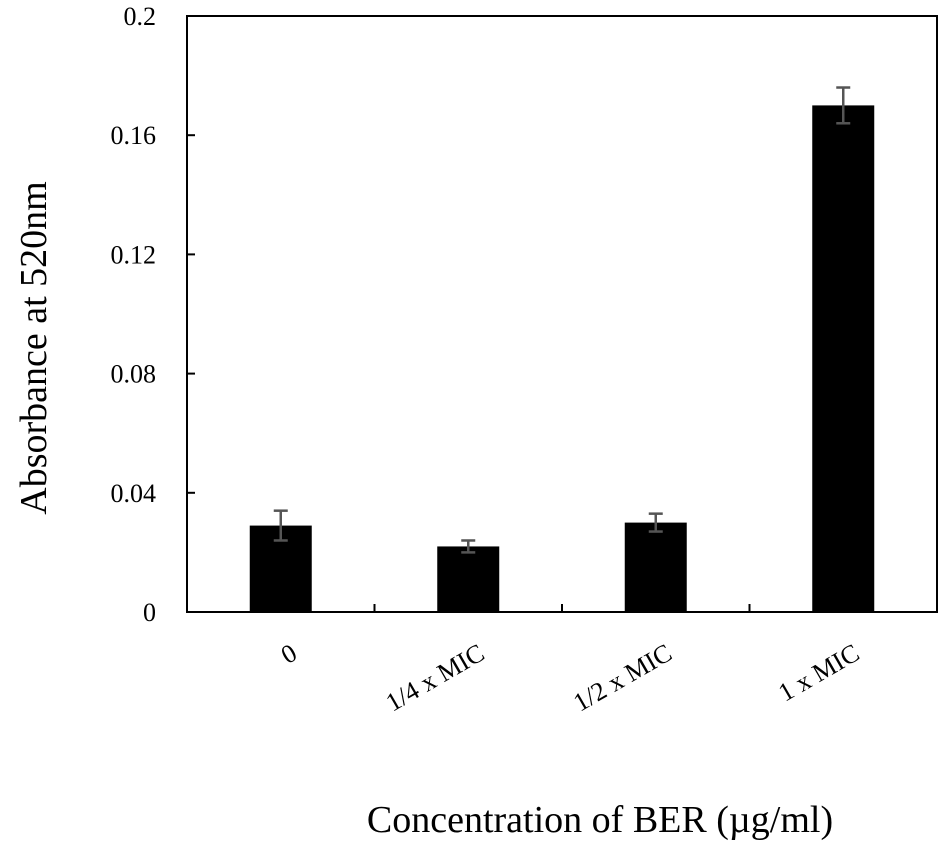 This screenshot has width=950, height=854. I want to click on x-tick-label: 0, so click(289, 654).